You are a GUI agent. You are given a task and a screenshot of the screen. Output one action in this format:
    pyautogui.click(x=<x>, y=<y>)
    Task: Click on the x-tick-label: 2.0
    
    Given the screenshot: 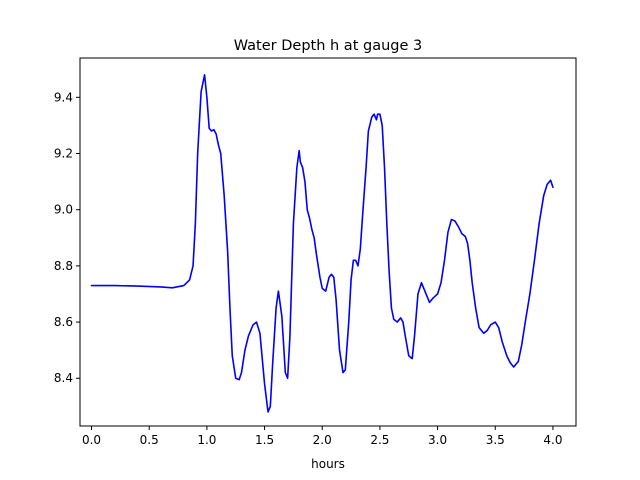 What is the action you would take?
    pyautogui.click(x=322, y=440)
    